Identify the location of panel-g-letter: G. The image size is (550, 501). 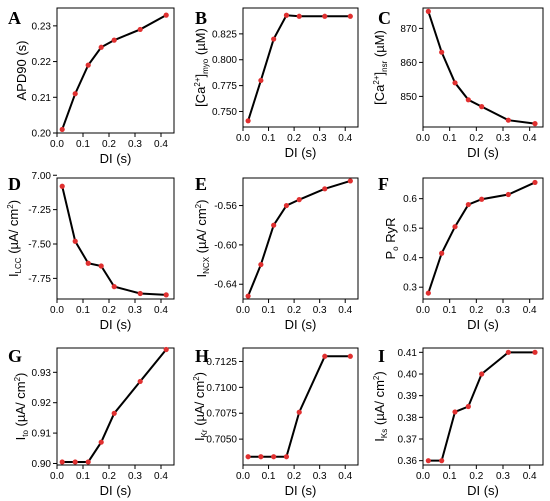
(15, 356).